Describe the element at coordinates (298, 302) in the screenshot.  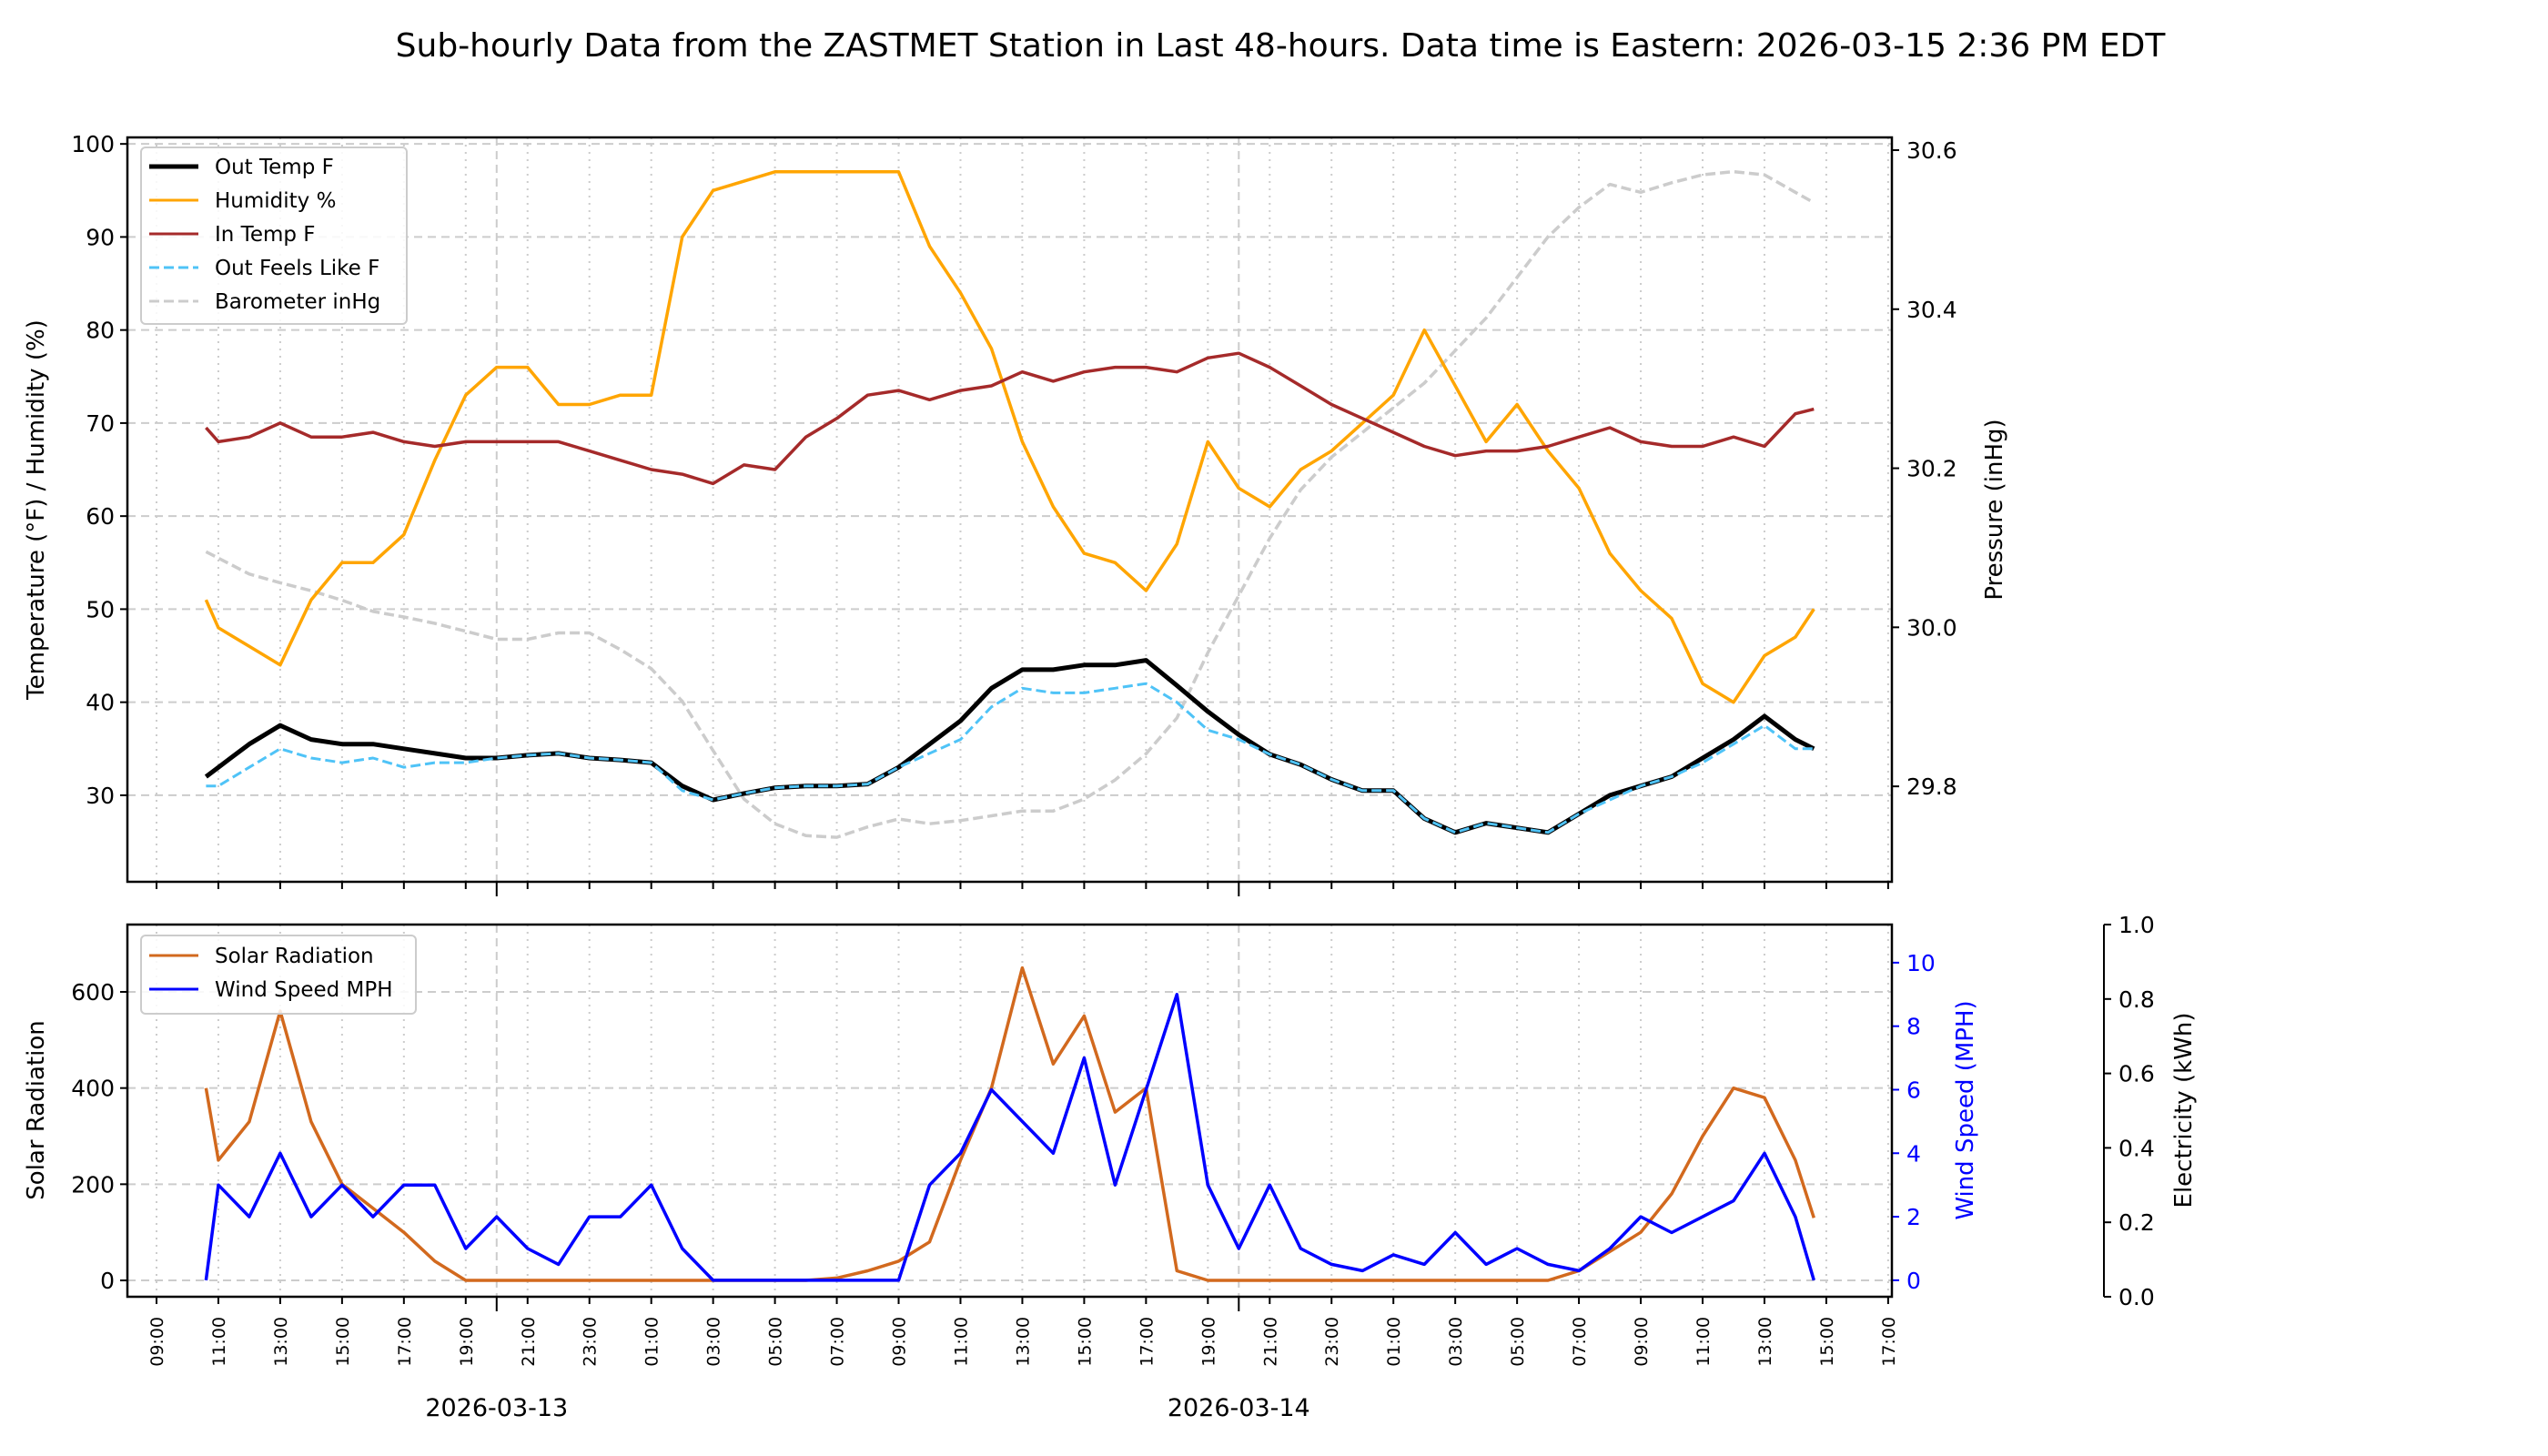
I see `legend-label-barometer: Barometer inHg` at that location.